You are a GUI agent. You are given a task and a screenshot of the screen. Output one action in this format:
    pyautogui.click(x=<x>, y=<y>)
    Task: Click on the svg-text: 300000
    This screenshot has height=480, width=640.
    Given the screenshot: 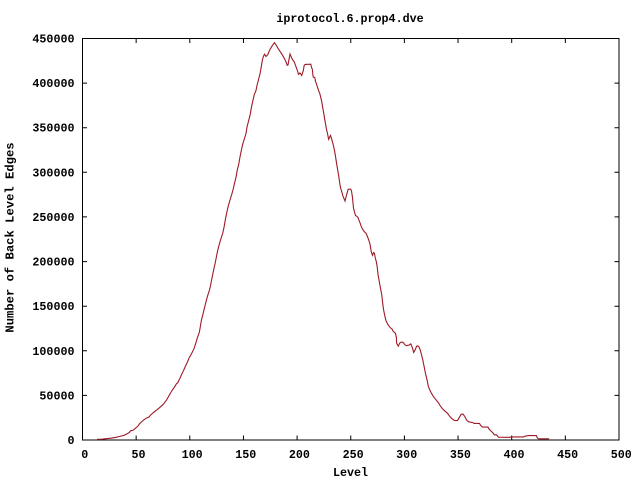 What is the action you would take?
    pyautogui.click(x=53, y=173)
    